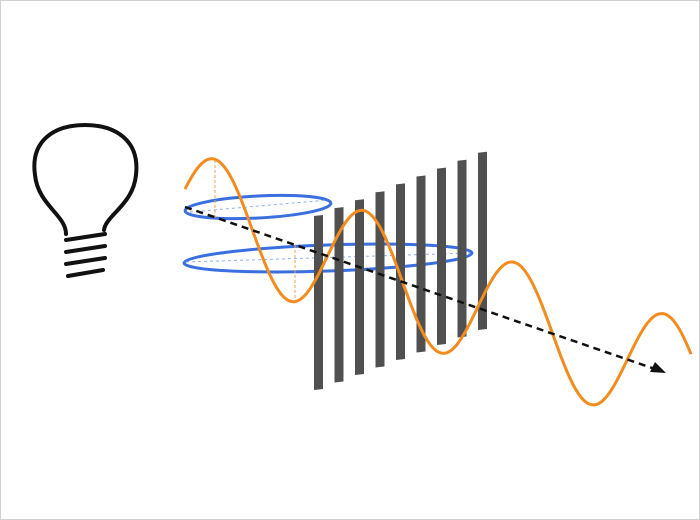 The height and width of the screenshot is (520, 700). I want to click on polarizer, so click(400, 270).